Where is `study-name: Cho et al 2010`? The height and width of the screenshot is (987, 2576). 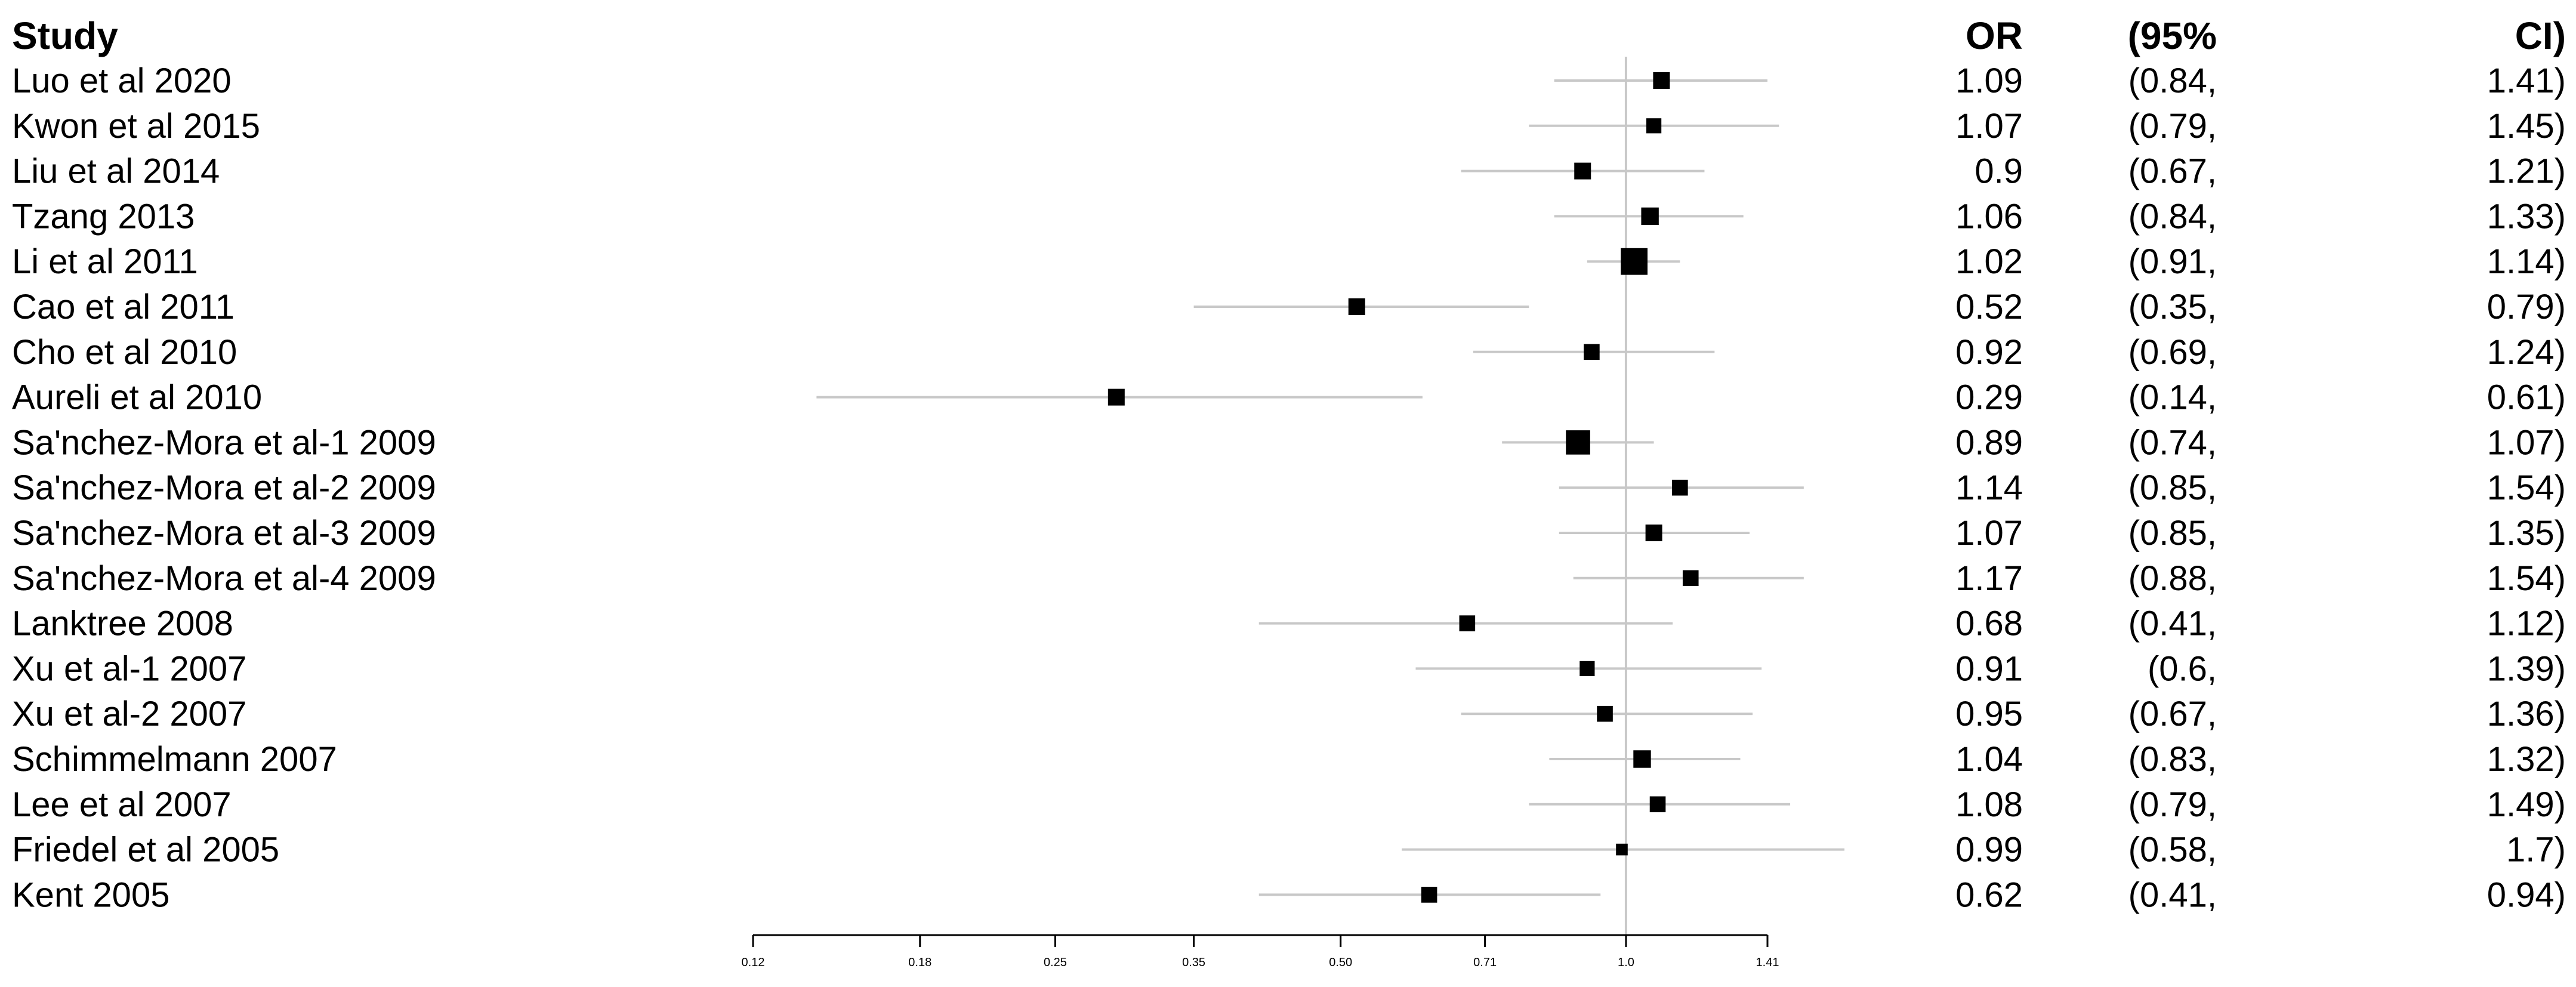 study-name: Cho et al 2010 is located at coordinates (125, 353).